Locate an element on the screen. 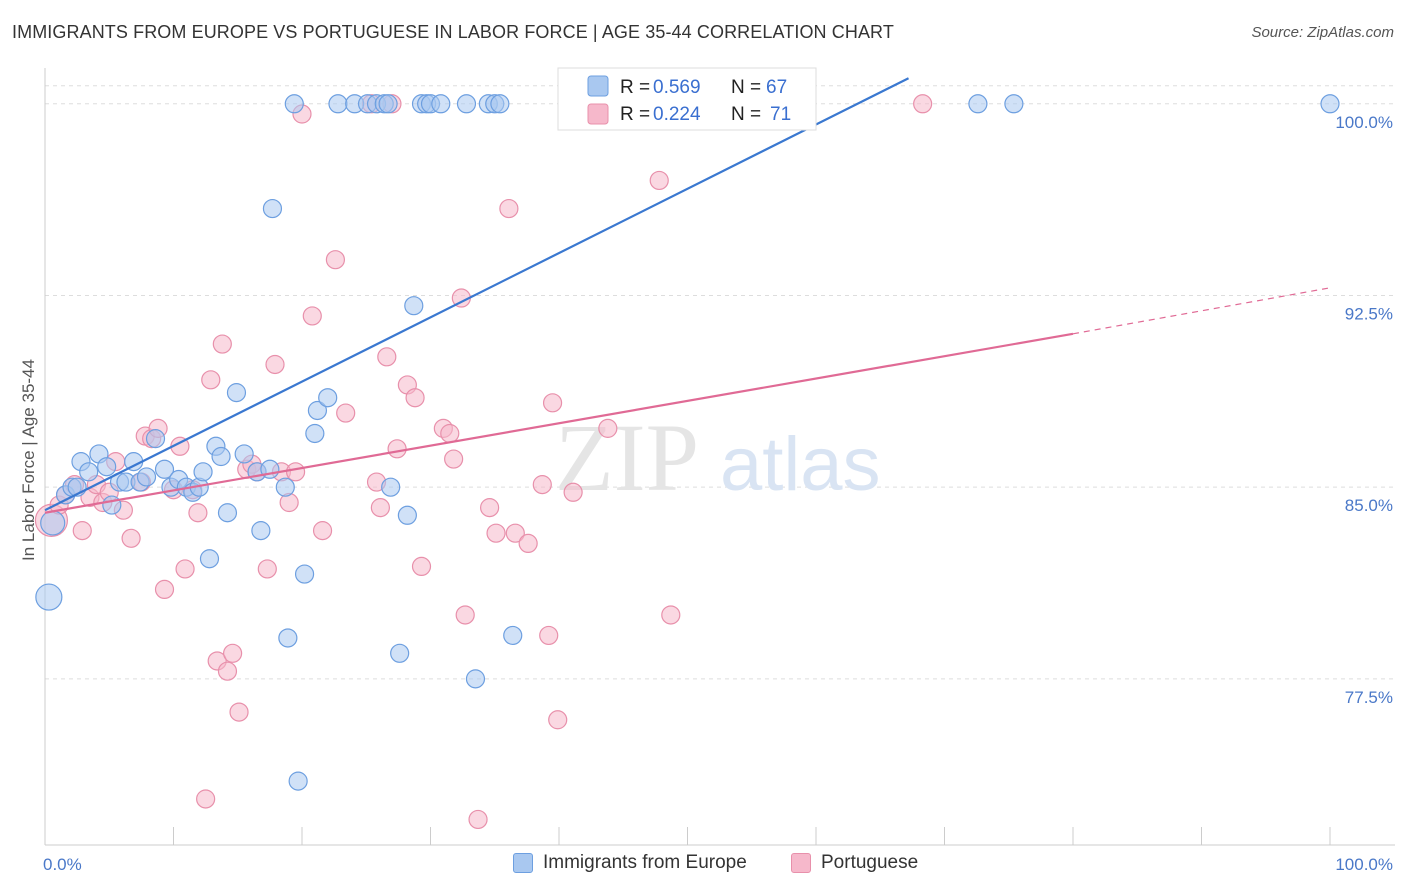 The width and height of the screenshot is (1406, 892). legend-n-value-2: 71 is located at coordinates (780, 114).